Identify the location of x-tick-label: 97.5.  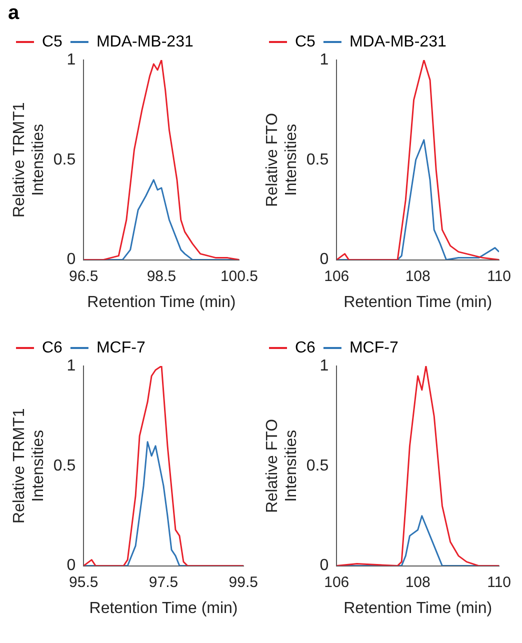
(163, 582).